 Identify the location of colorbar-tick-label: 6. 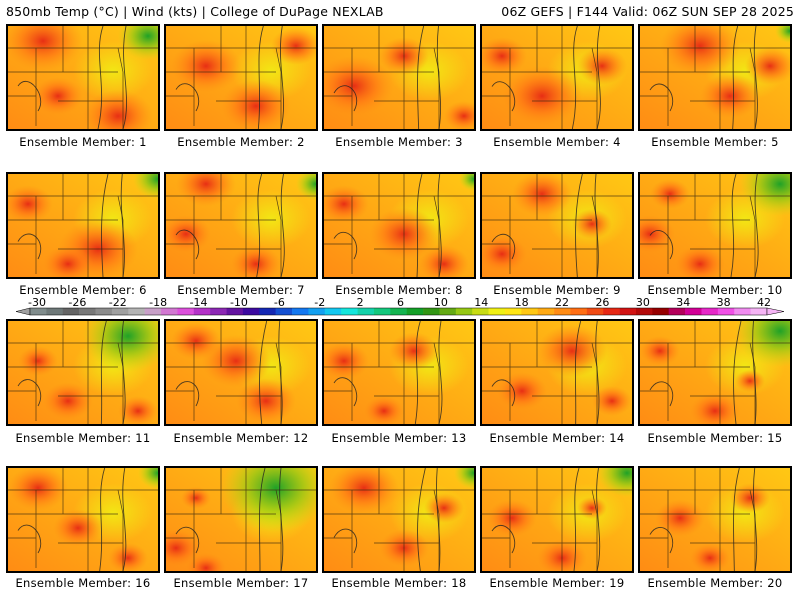
(400, 303).